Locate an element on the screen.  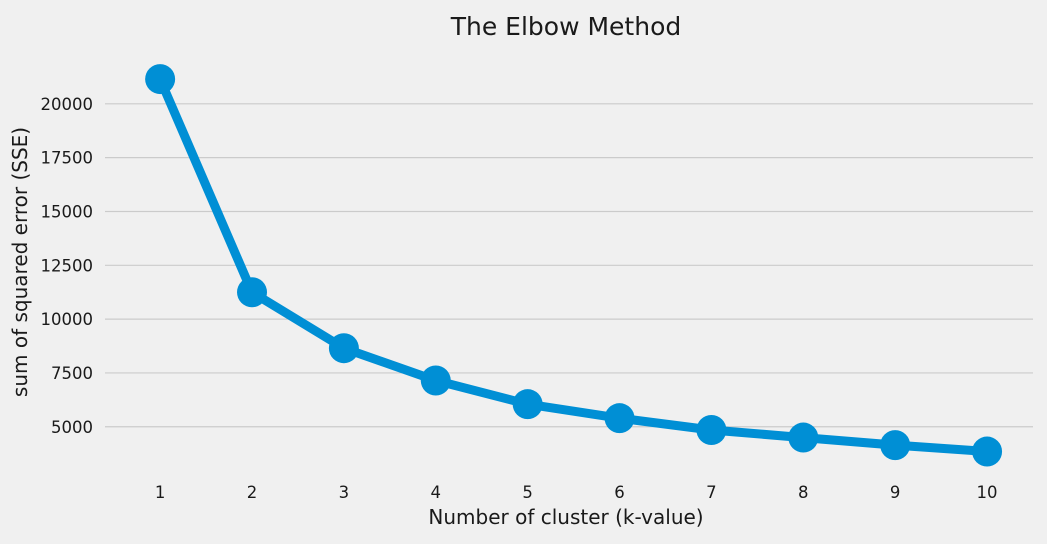
y-tick-label: 17500 is located at coordinates (67, 158).